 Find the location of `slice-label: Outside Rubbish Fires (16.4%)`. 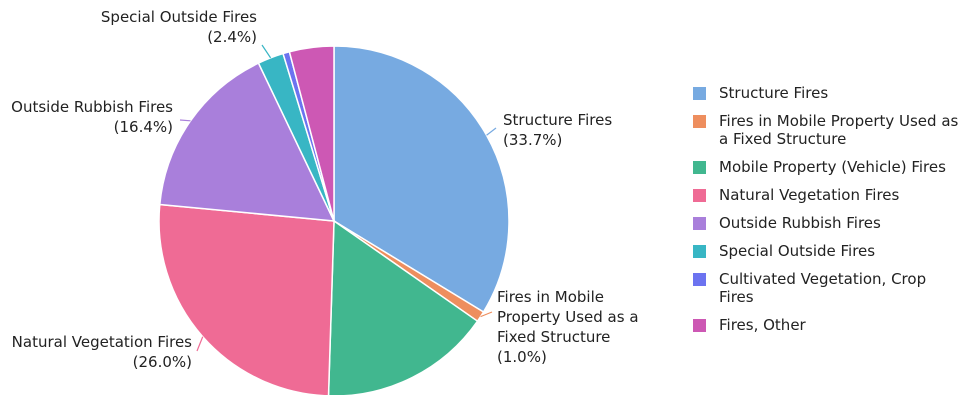

slice-label: Outside Rubbish Fires (16.4%) is located at coordinates (92, 117).